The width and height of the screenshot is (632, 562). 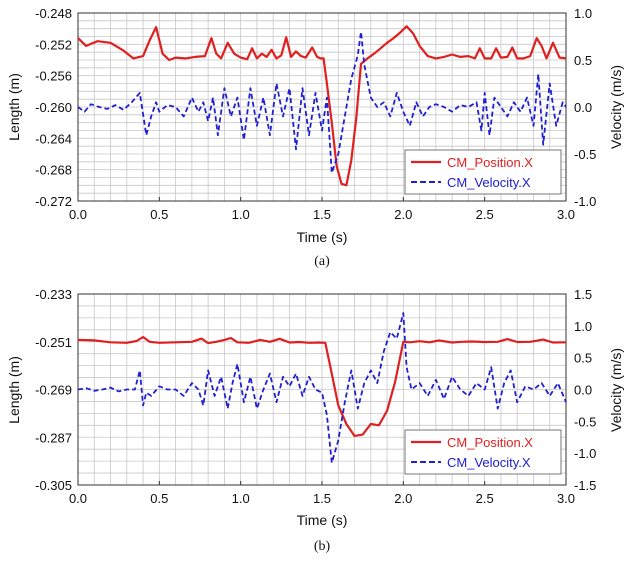 I want to click on chart-a-y-tick-label: -0.272, so click(x=53, y=201).